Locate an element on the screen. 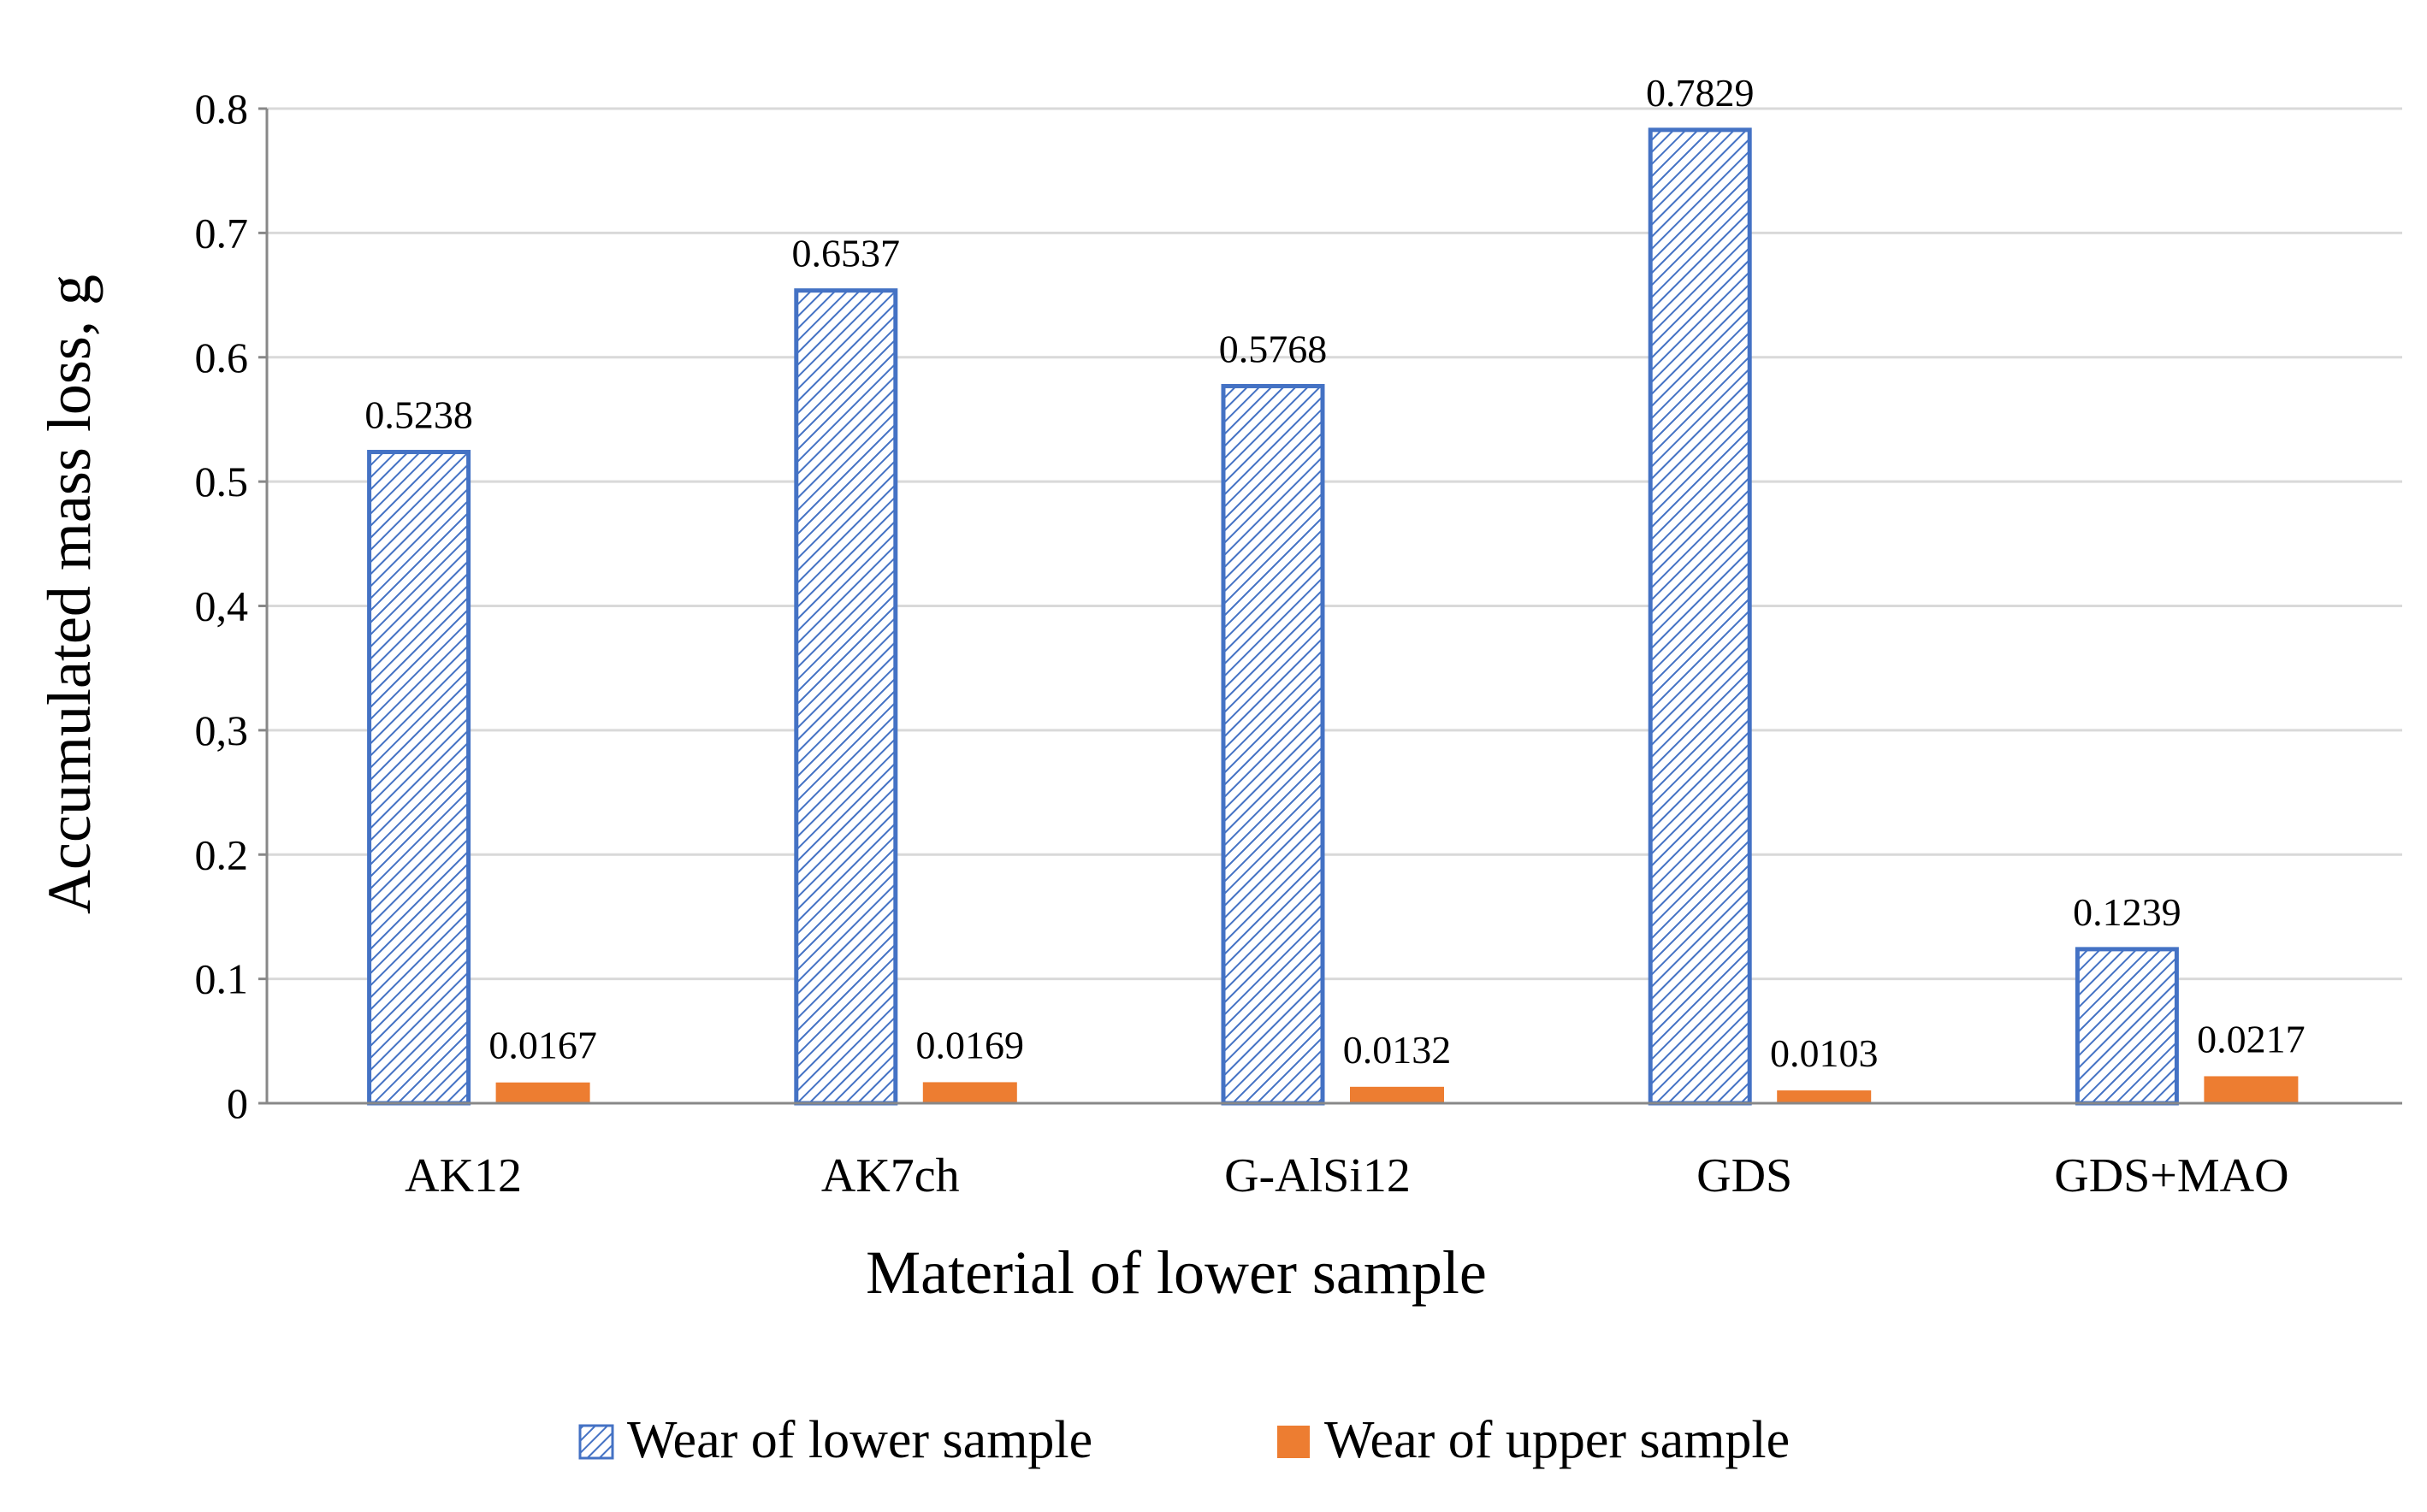 The image size is (2427, 1512). legend-label-lower: Wear of lower sample is located at coordinates (859, 1440).